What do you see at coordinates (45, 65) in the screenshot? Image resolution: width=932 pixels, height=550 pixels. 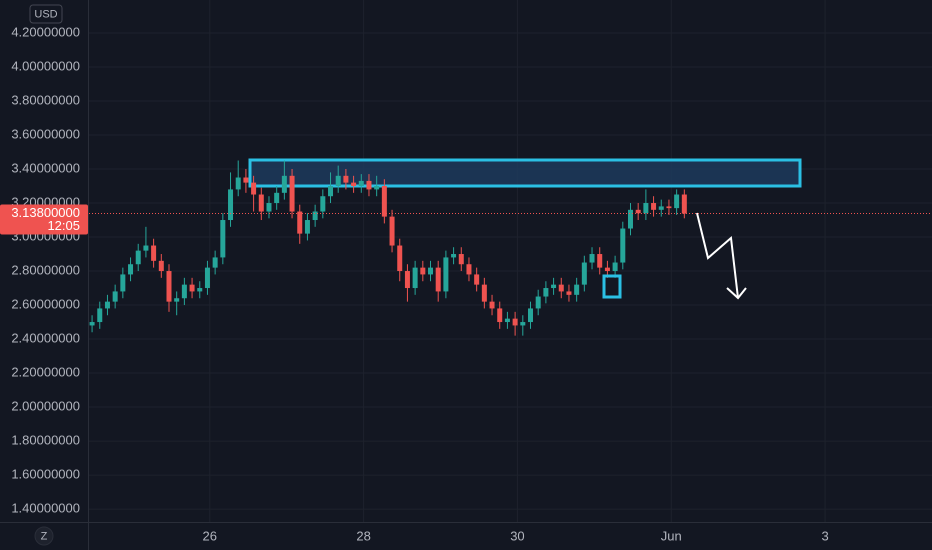 I see `y-tick-label: 4.00000000` at bounding box center [45, 65].